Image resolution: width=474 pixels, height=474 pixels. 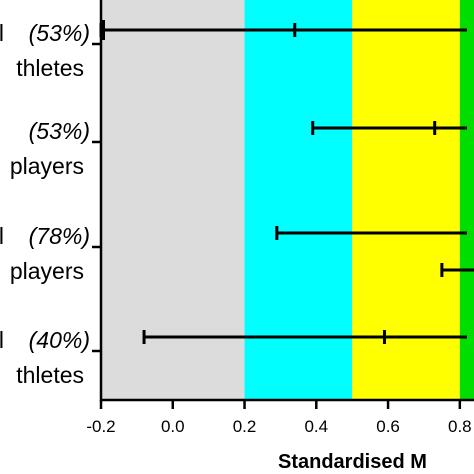 I want to click on band-edge, so click(x=470, y=200).